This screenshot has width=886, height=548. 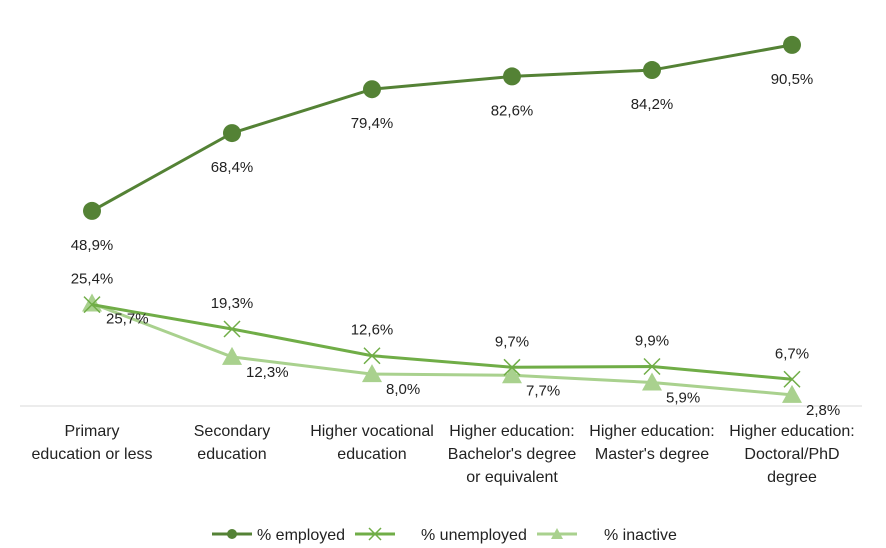 I want to click on data-label-unemployed: 12,6%, so click(x=372, y=330).